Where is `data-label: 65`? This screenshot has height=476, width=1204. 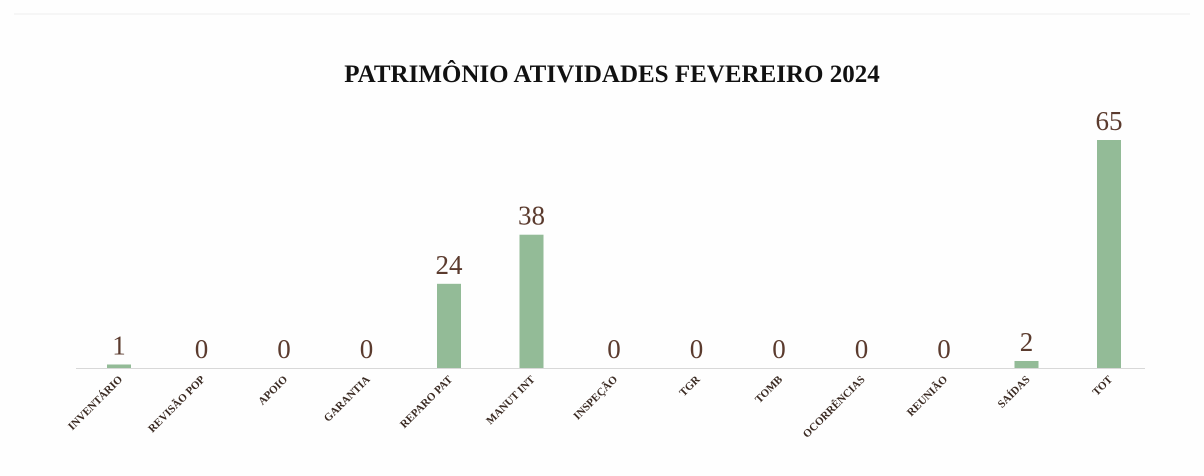 data-label: 65 is located at coordinates (1109, 121).